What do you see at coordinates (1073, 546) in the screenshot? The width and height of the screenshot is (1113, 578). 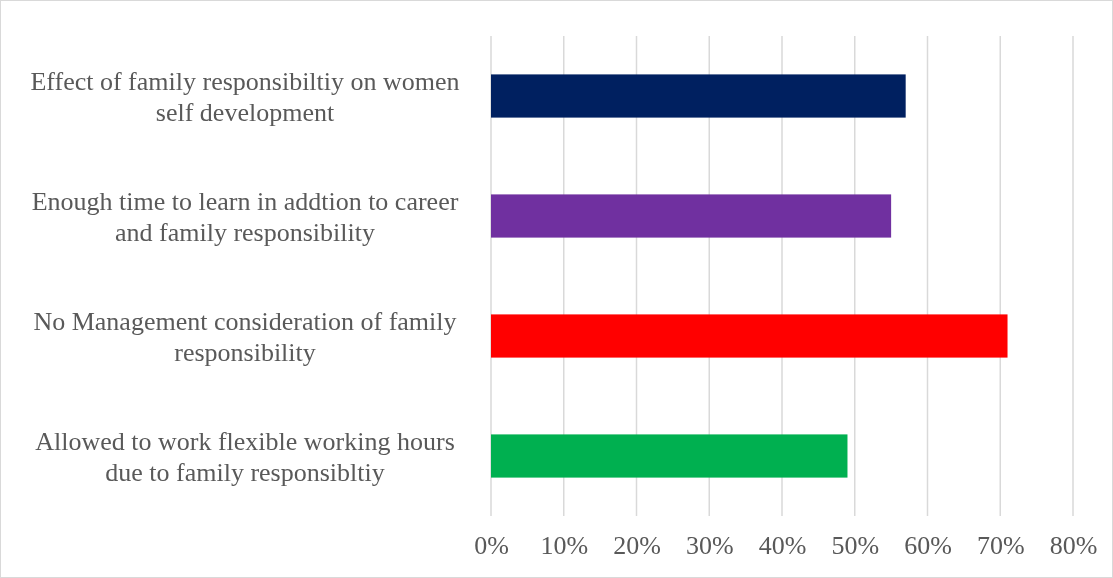 I see `x-tick-label: 80%` at bounding box center [1073, 546].